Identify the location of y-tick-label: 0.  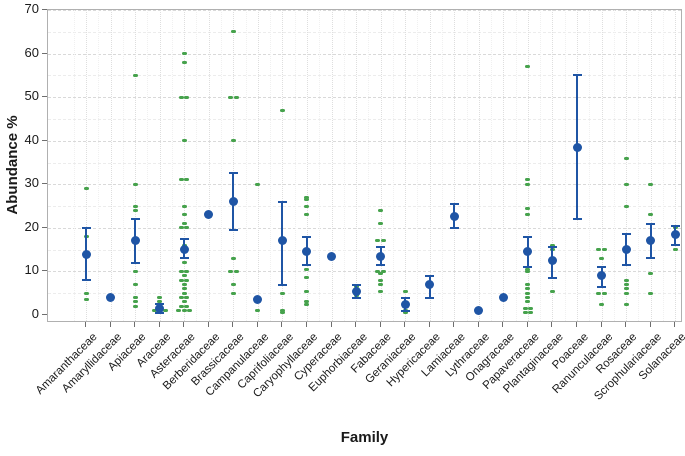
(35, 313).